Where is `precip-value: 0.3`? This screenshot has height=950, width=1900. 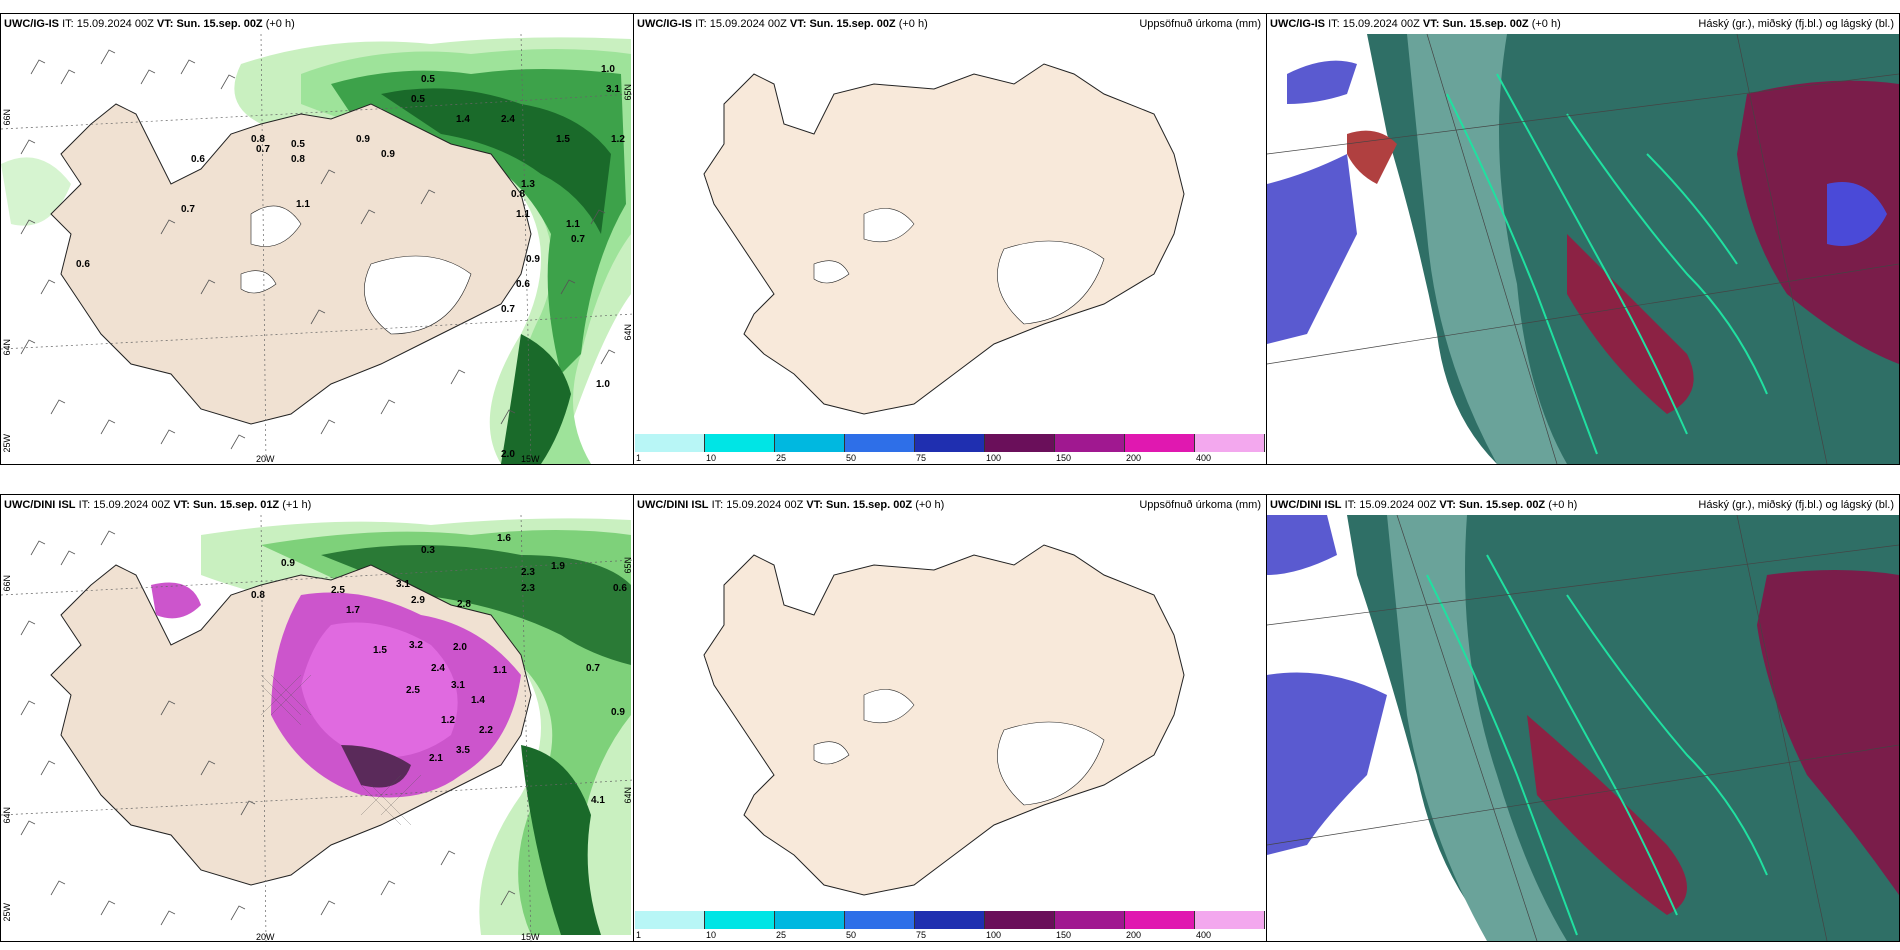
precip-value: 0.3 is located at coordinates (428, 550).